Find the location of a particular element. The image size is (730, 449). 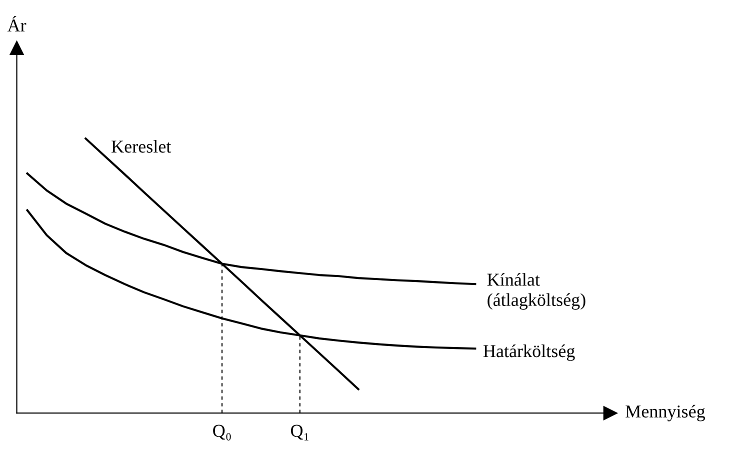

series-label: Kereslet is located at coordinates (142, 146).